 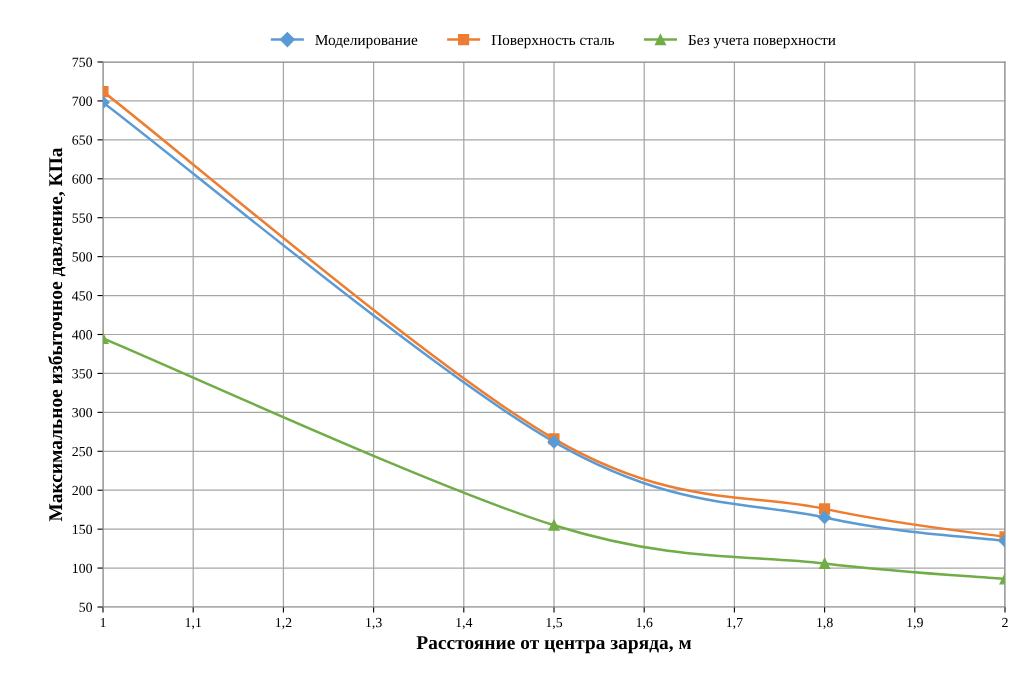 I want to click on y-tick-label: 400, so click(x=82, y=335).